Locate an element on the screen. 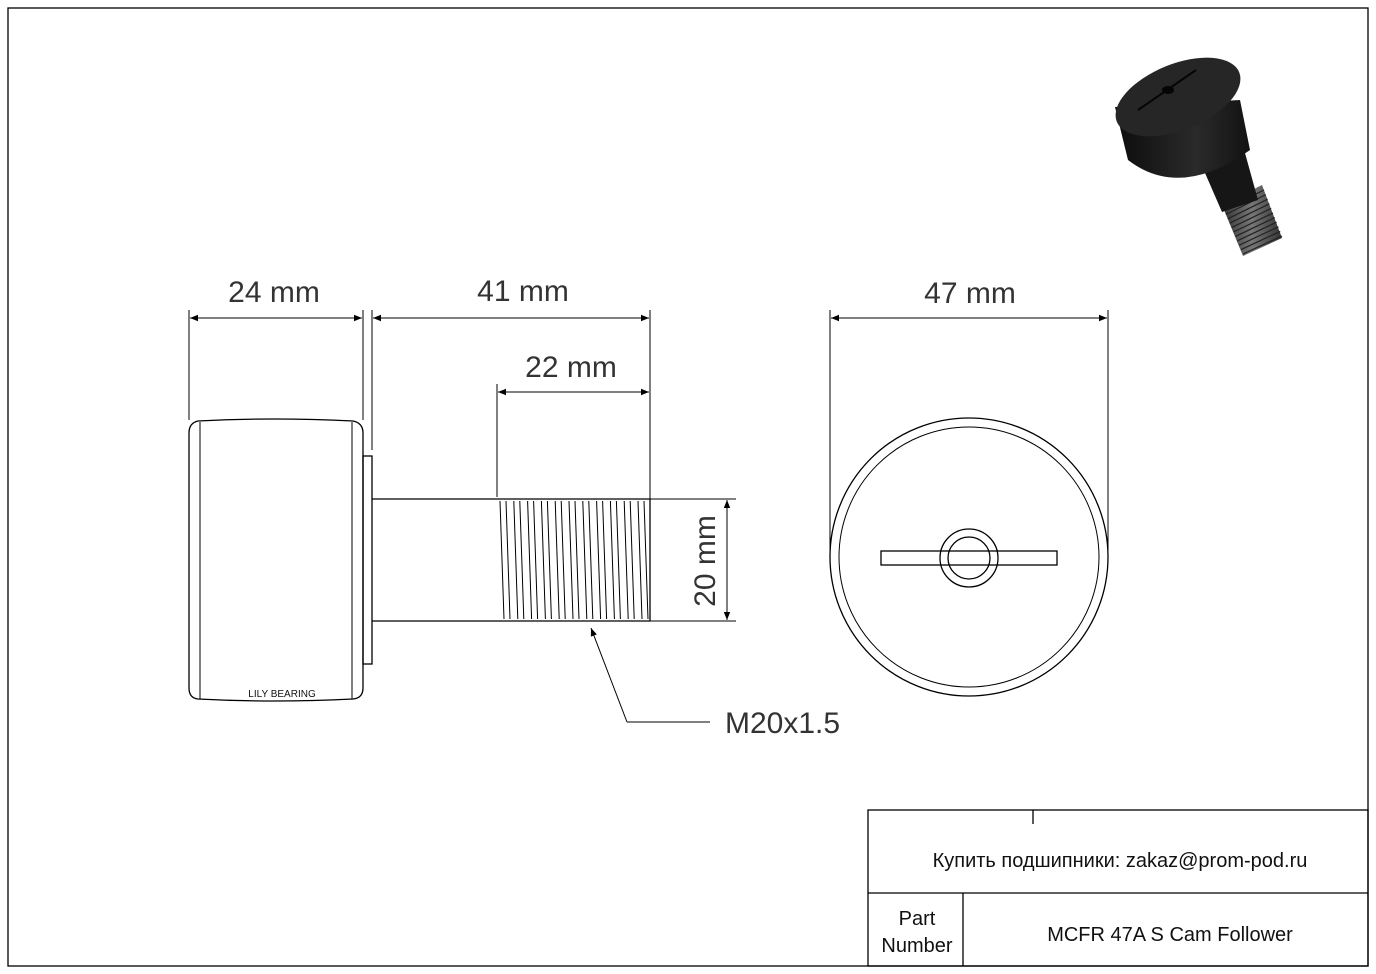 The height and width of the screenshot is (974, 1376). side-view: LILY BEARING is located at coordinates (419, 560).